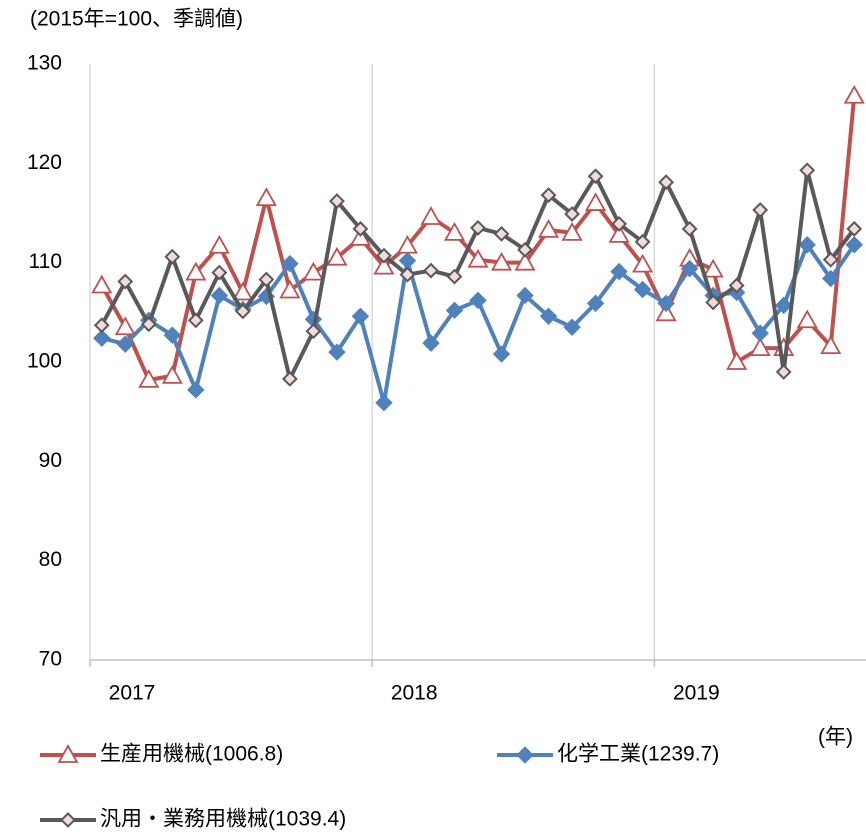 The image size is (866, 834). I want to click on y-tick-label: 80, so click(50, 559).